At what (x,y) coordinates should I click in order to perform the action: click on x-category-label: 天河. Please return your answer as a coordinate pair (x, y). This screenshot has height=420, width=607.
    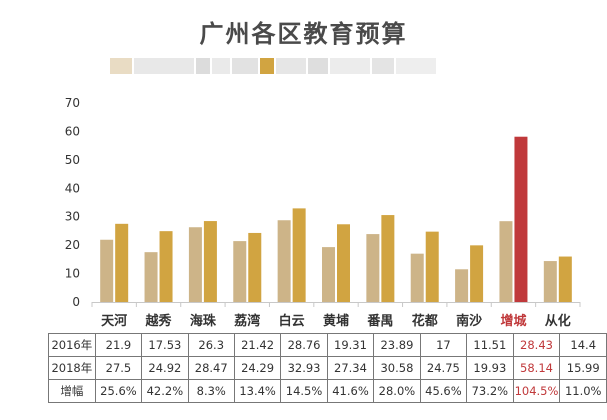
    Looking at the image, I should click on (114, 321).